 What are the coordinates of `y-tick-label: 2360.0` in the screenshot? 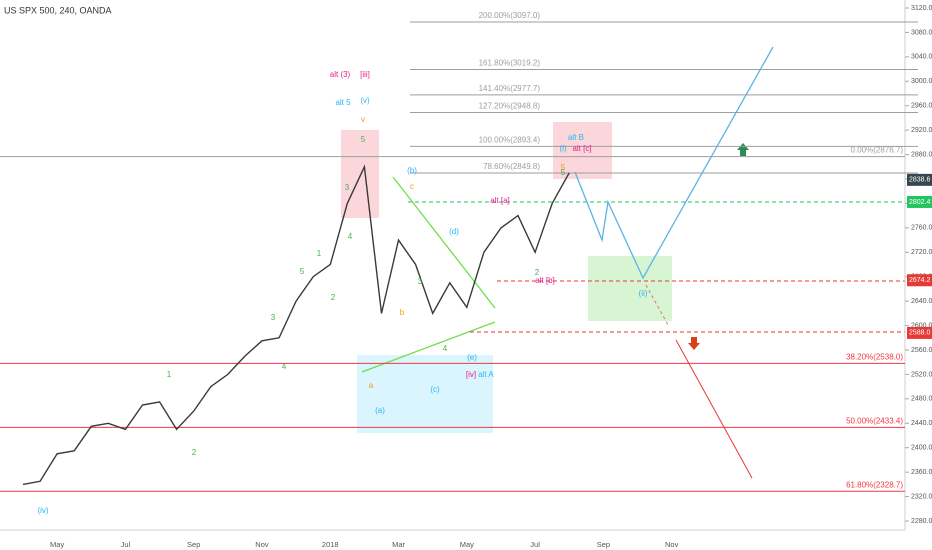 It's located at (921, 472).